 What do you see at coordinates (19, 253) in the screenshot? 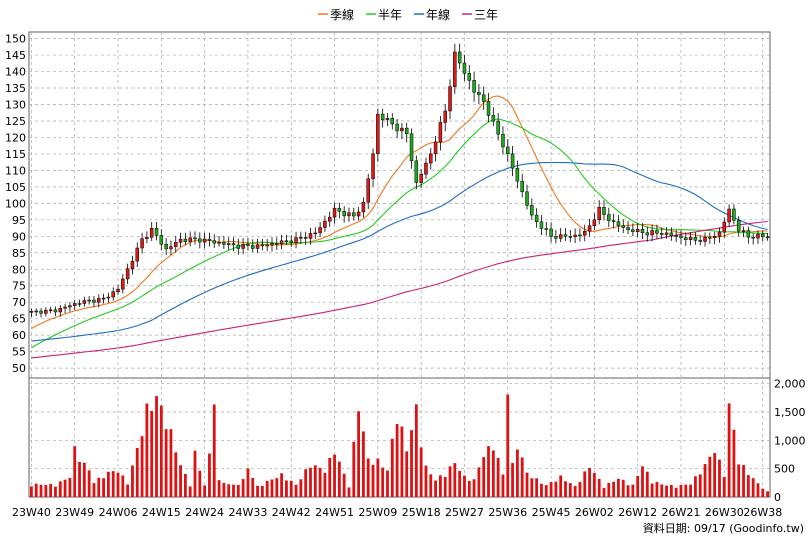
I see `price-tick-label: 85` at bounding box center [19, 253].